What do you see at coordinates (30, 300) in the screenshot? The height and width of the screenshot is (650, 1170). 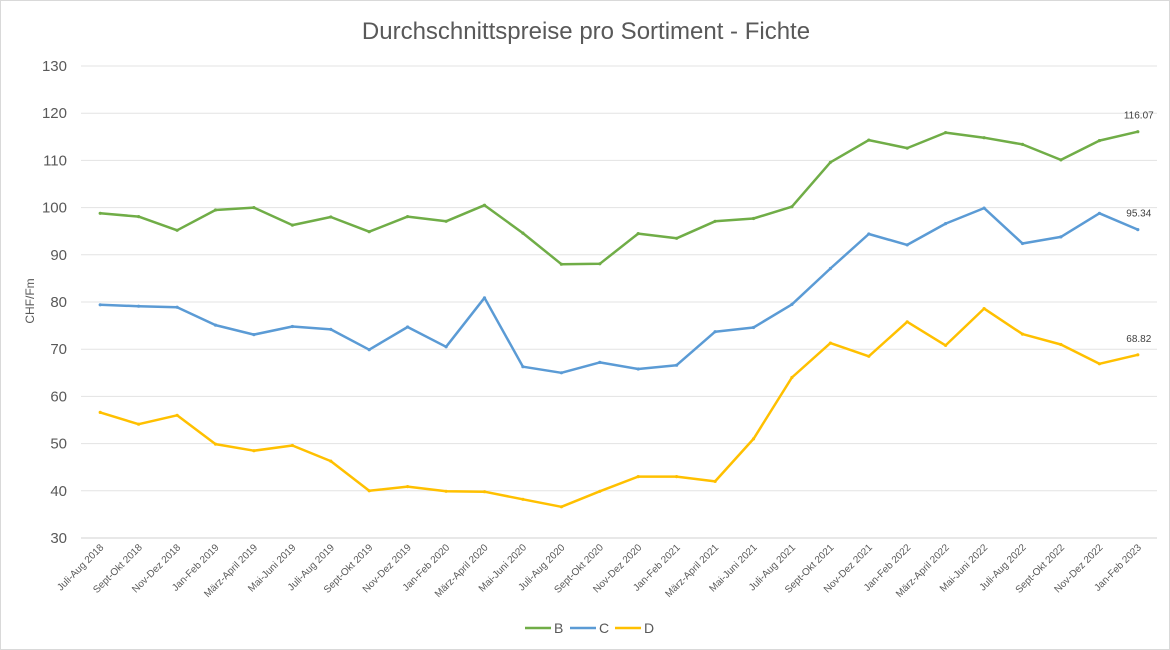 I see `y-axis-label: CHF/Fm` at bounding box center [30, 300].